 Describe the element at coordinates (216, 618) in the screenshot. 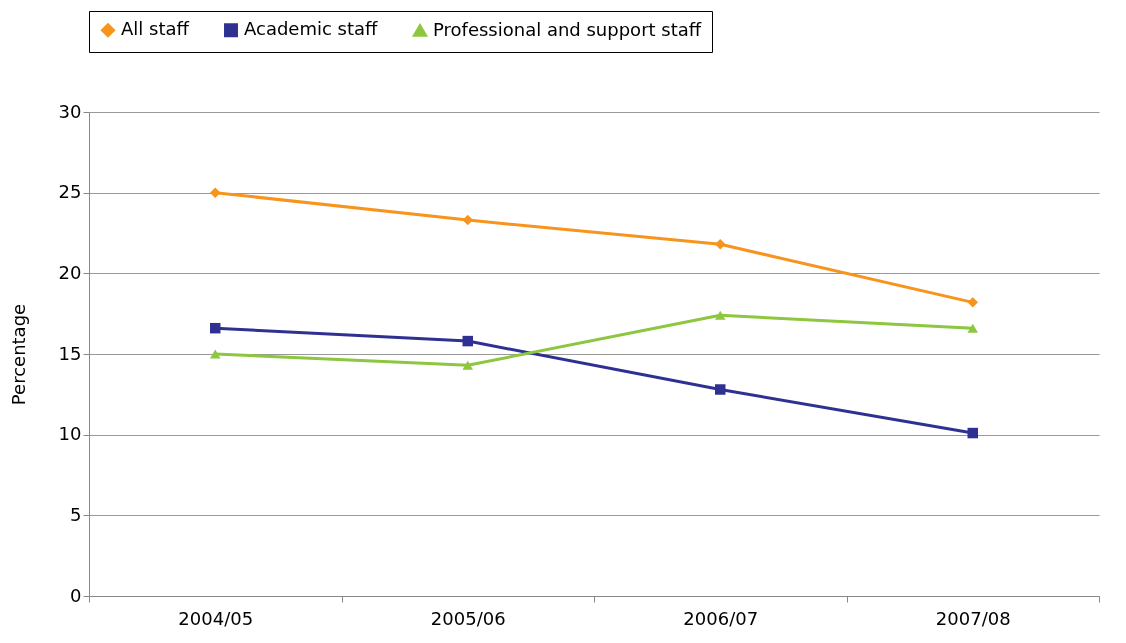

I see `x-tick-label: 2004/05` at that location.